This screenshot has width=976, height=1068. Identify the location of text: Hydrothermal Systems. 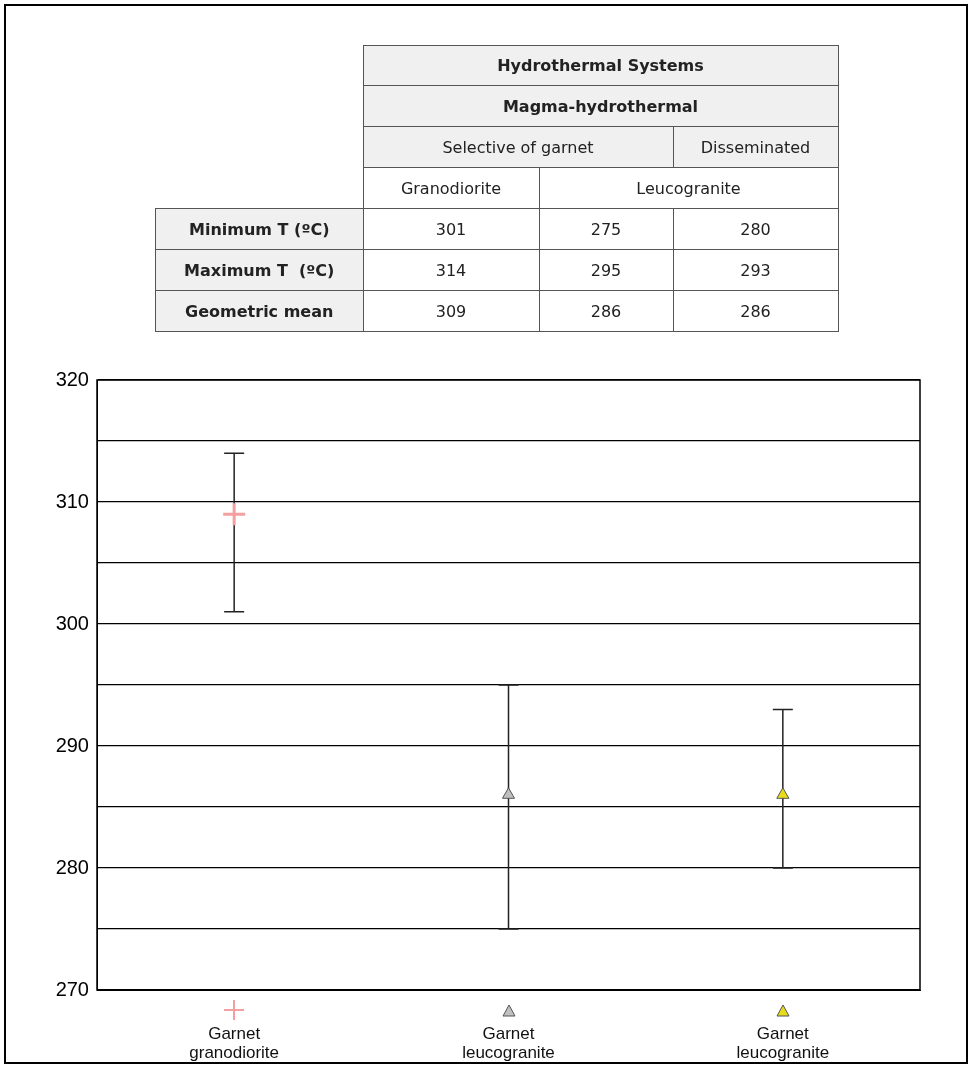
(600, 65).